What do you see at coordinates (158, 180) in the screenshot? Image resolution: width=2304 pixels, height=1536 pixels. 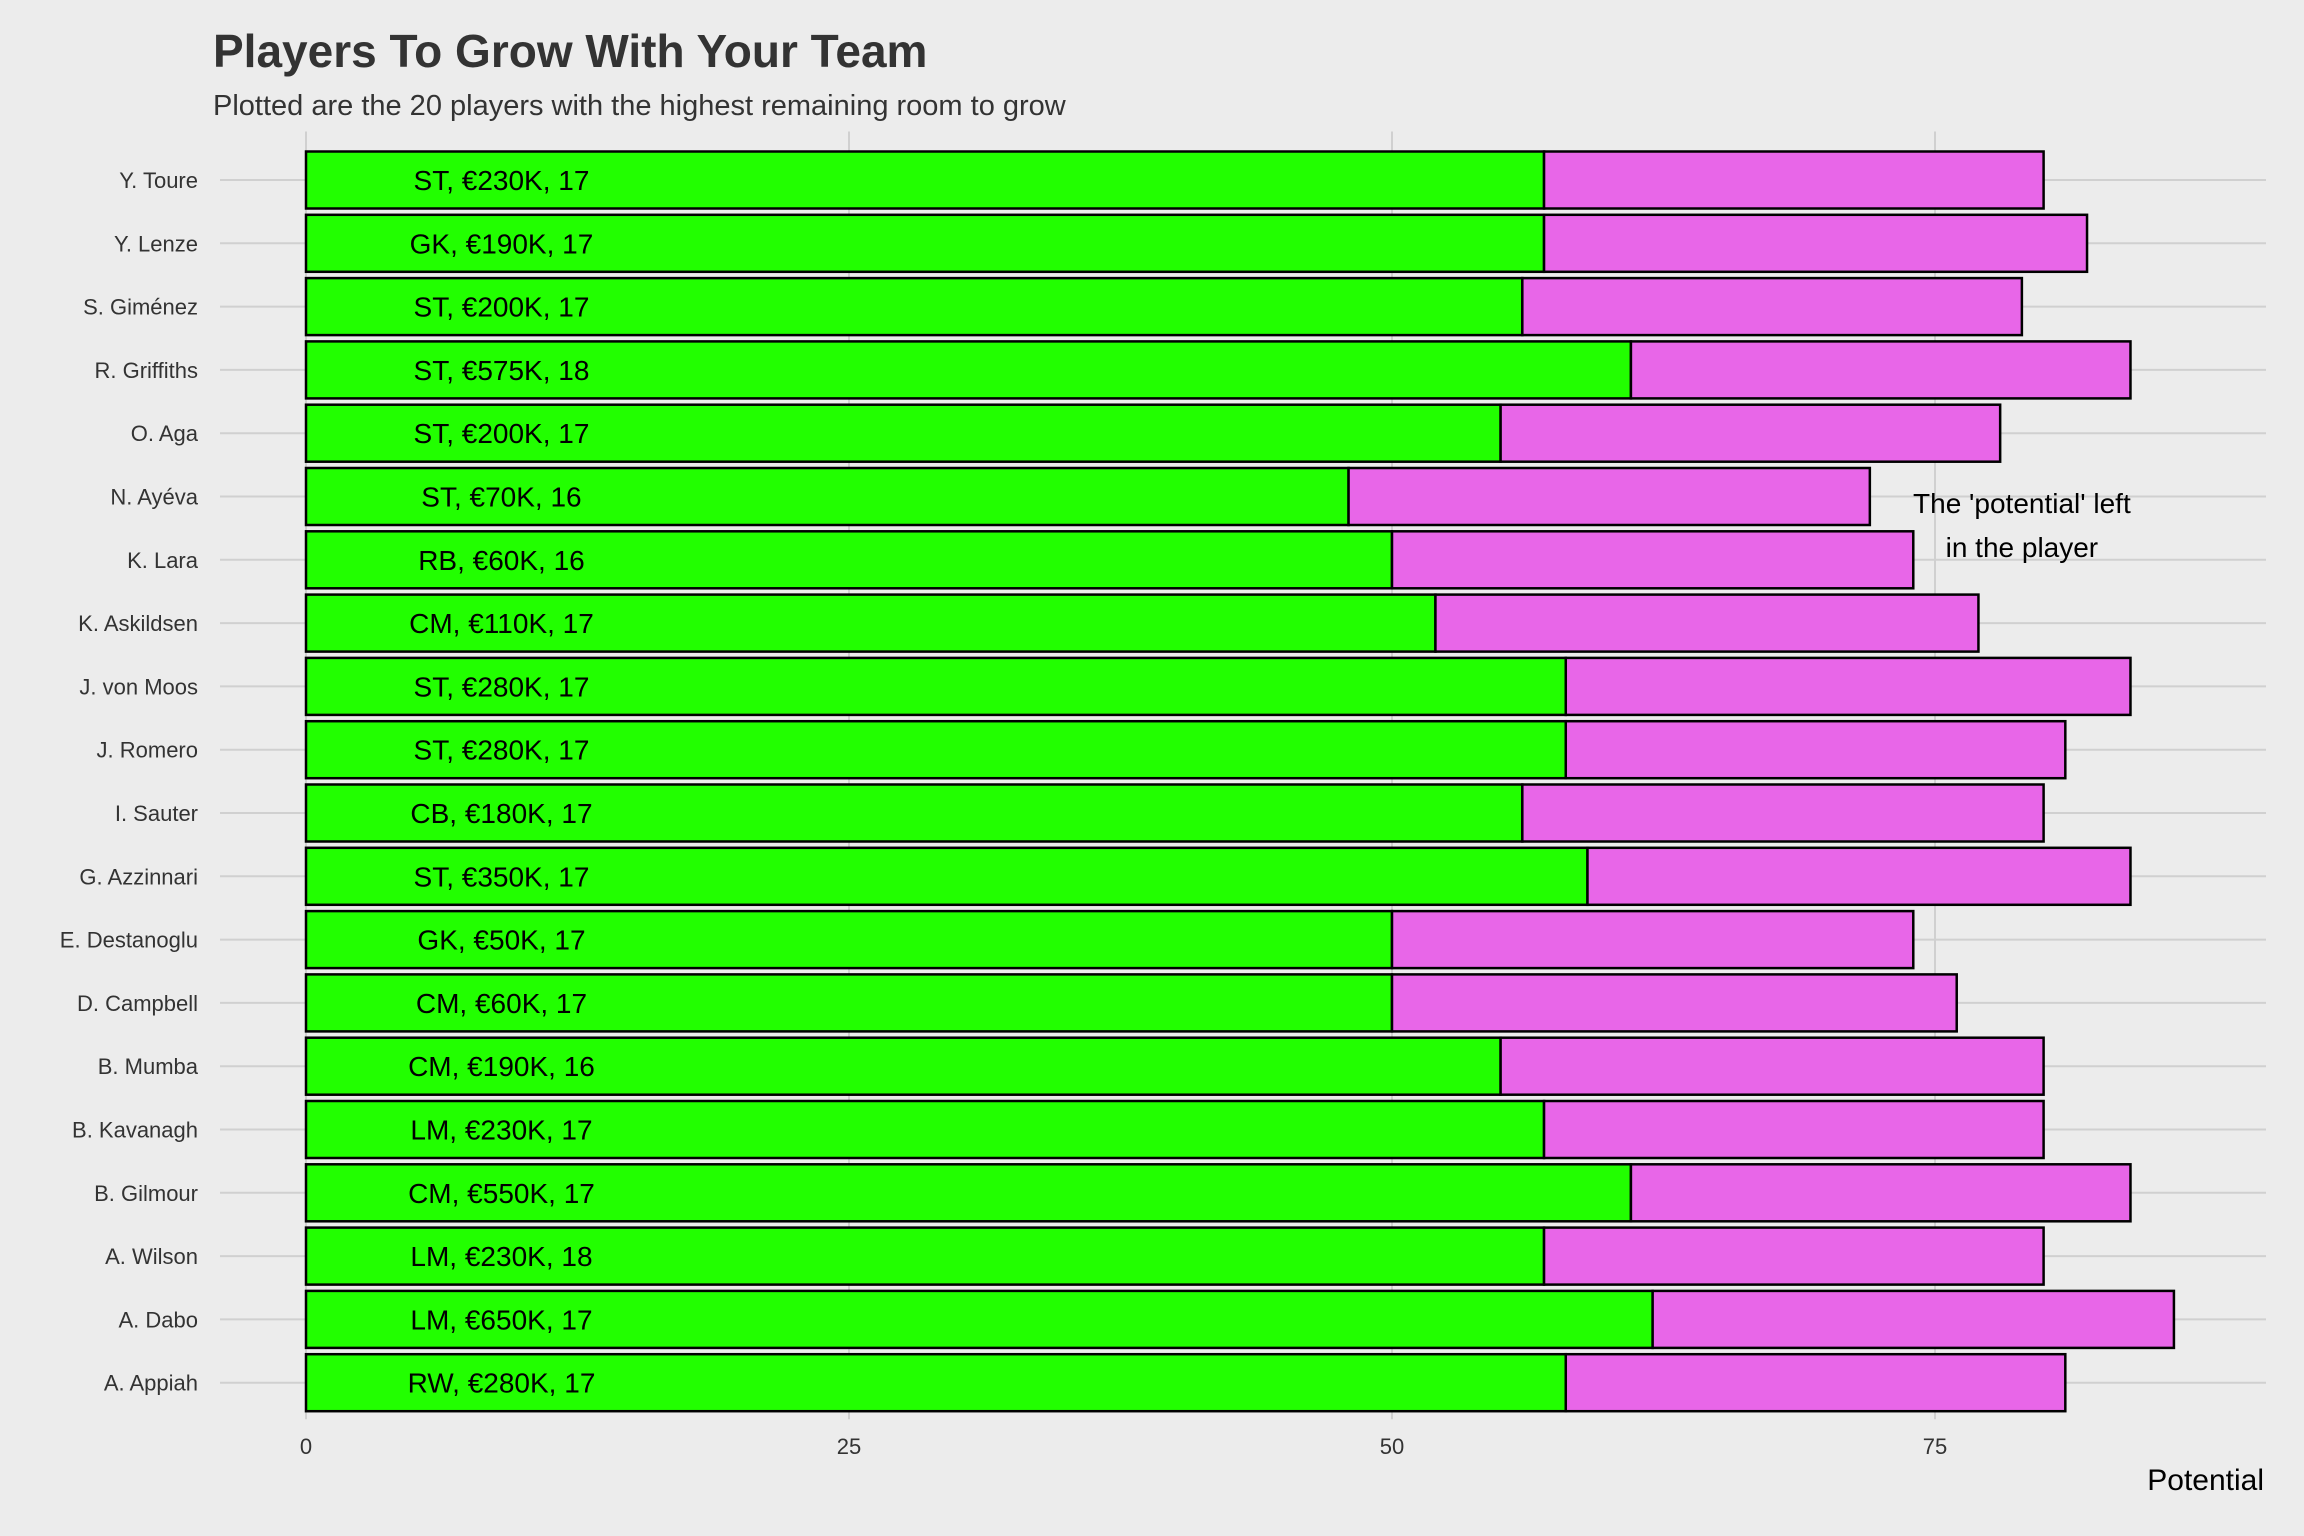 I see `y-tick-label: Y. Toure` at bounding box center [158, 180].